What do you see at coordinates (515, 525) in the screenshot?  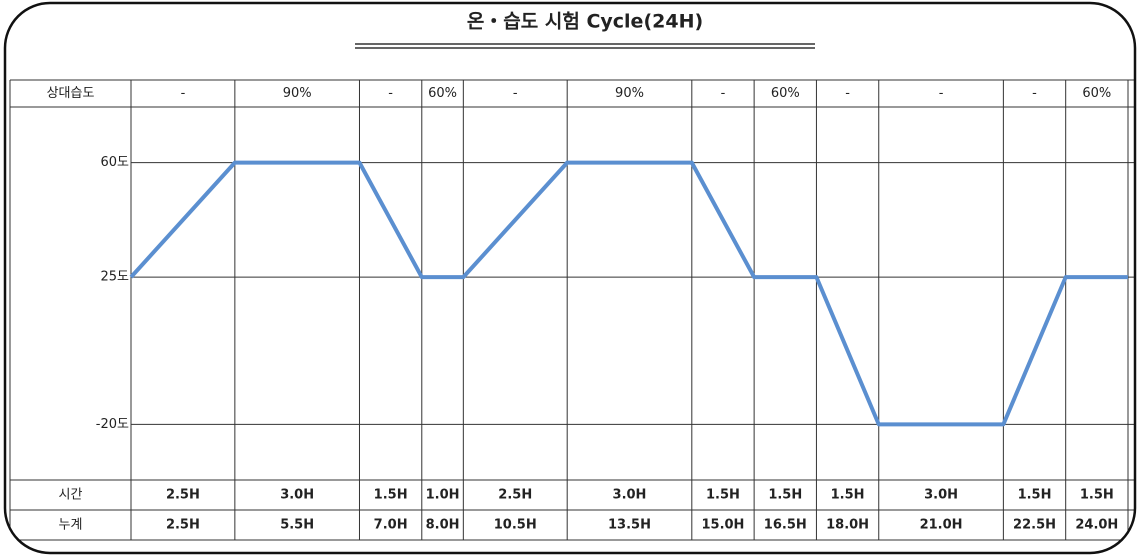 I see `cell-text: 10.5H` at bounding box center [515, 525].